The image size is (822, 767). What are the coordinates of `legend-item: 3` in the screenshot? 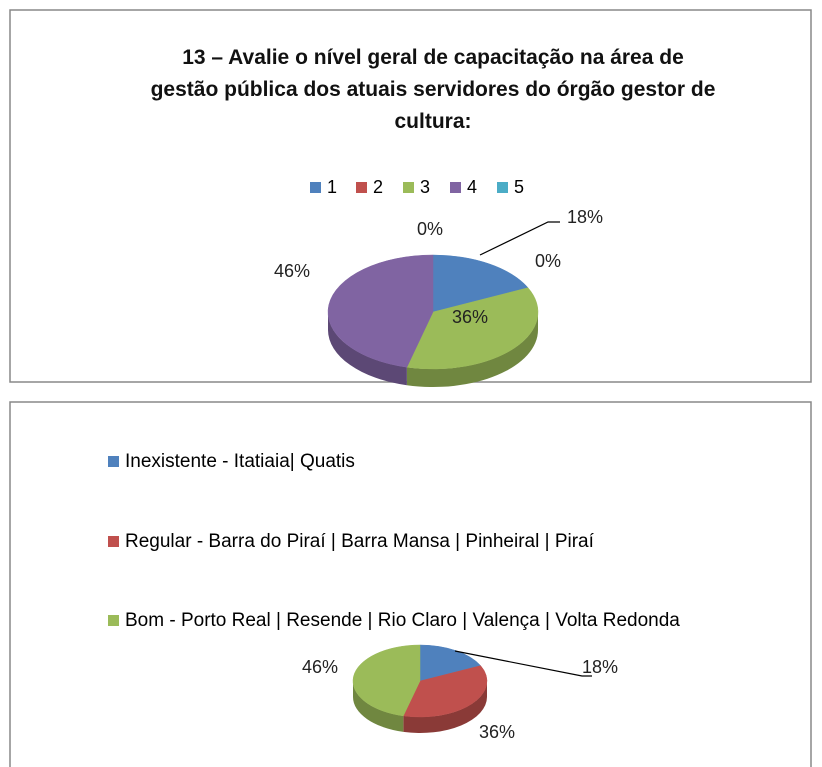 It's located at (416, 187).